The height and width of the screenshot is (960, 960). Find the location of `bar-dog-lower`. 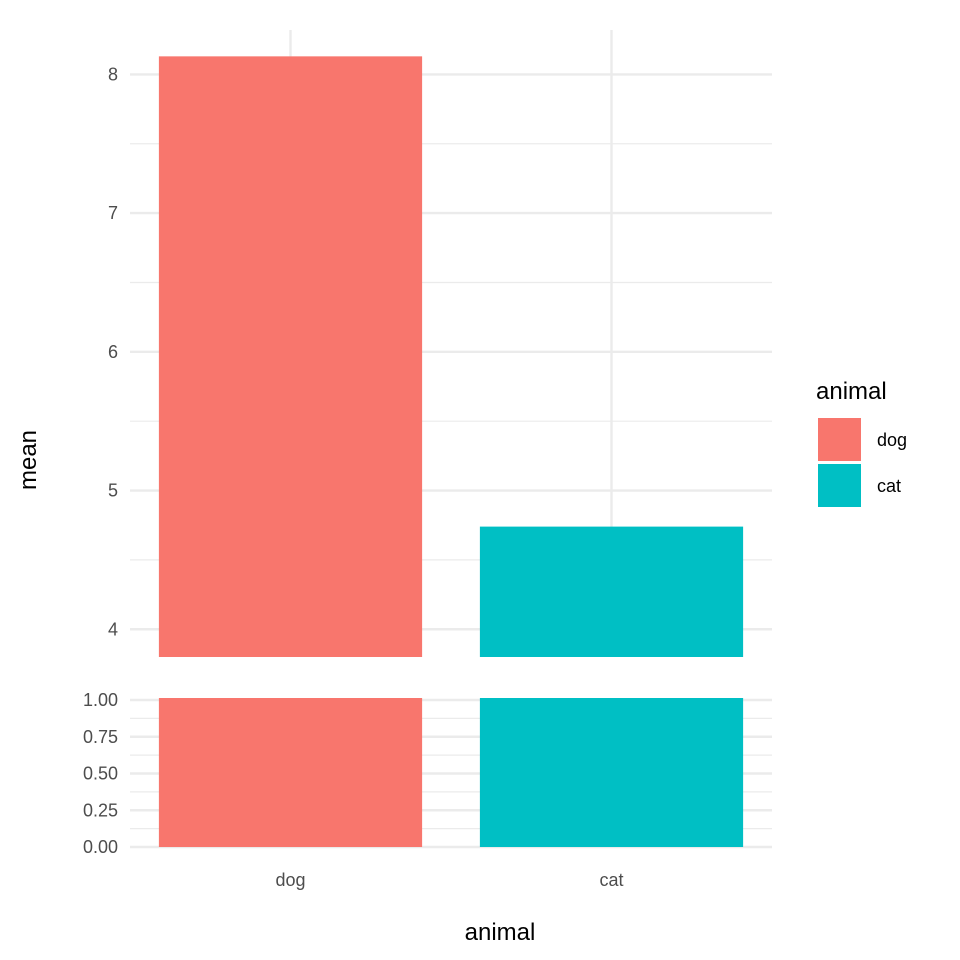

bar-dog-lower is located at coordinates (290, 772).